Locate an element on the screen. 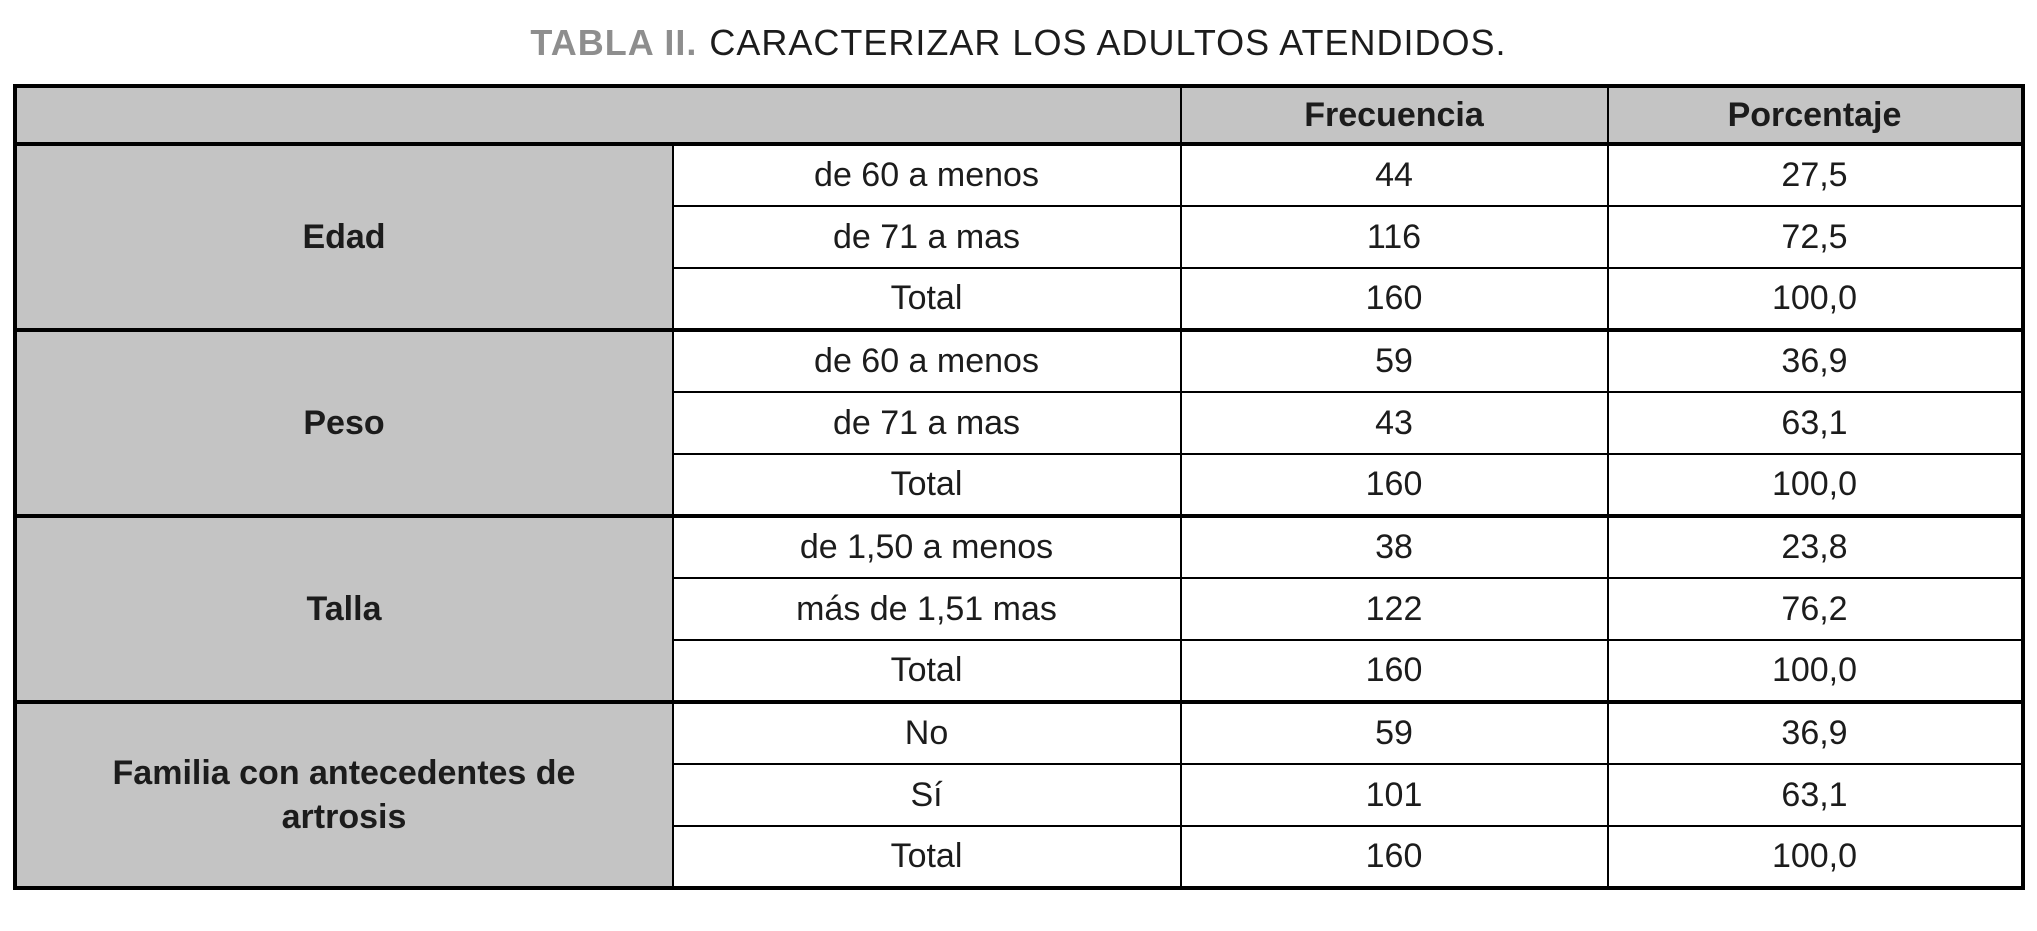  header-empty-cell is located at coordinates (597, 115).